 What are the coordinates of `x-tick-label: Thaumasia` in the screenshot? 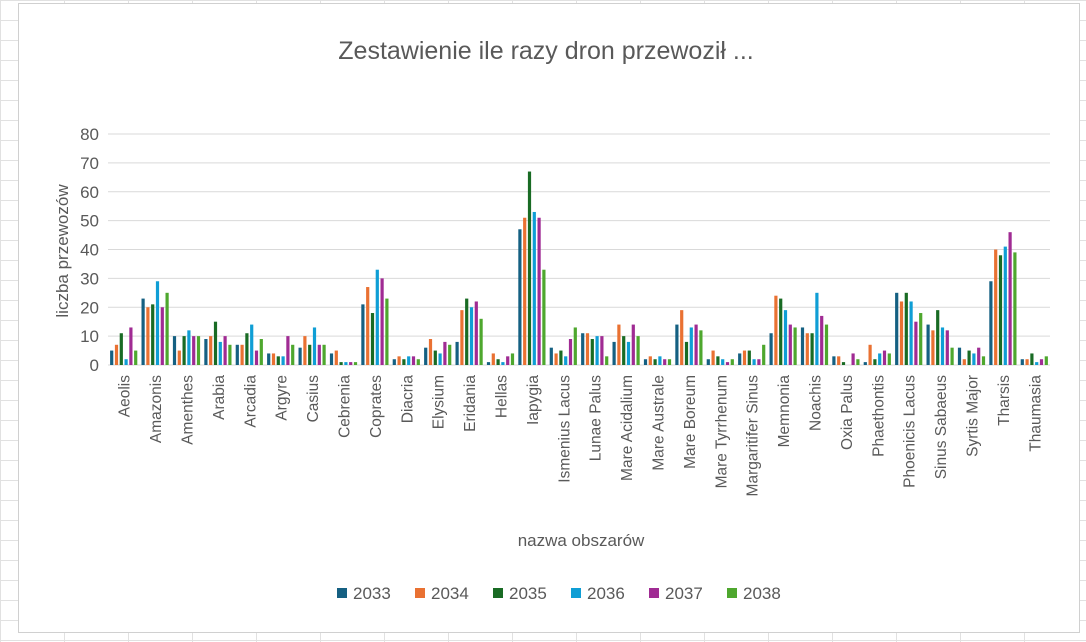 It's located at (1035, 413).